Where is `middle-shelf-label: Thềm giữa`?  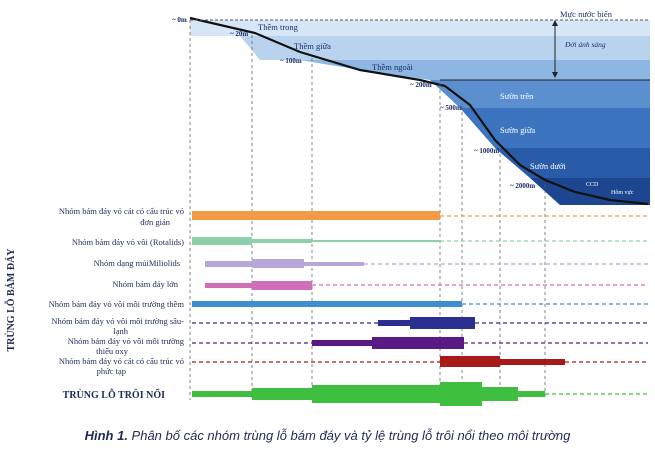
middle-shelf-label: Thềm giữa is located at coordinates (312, 46).